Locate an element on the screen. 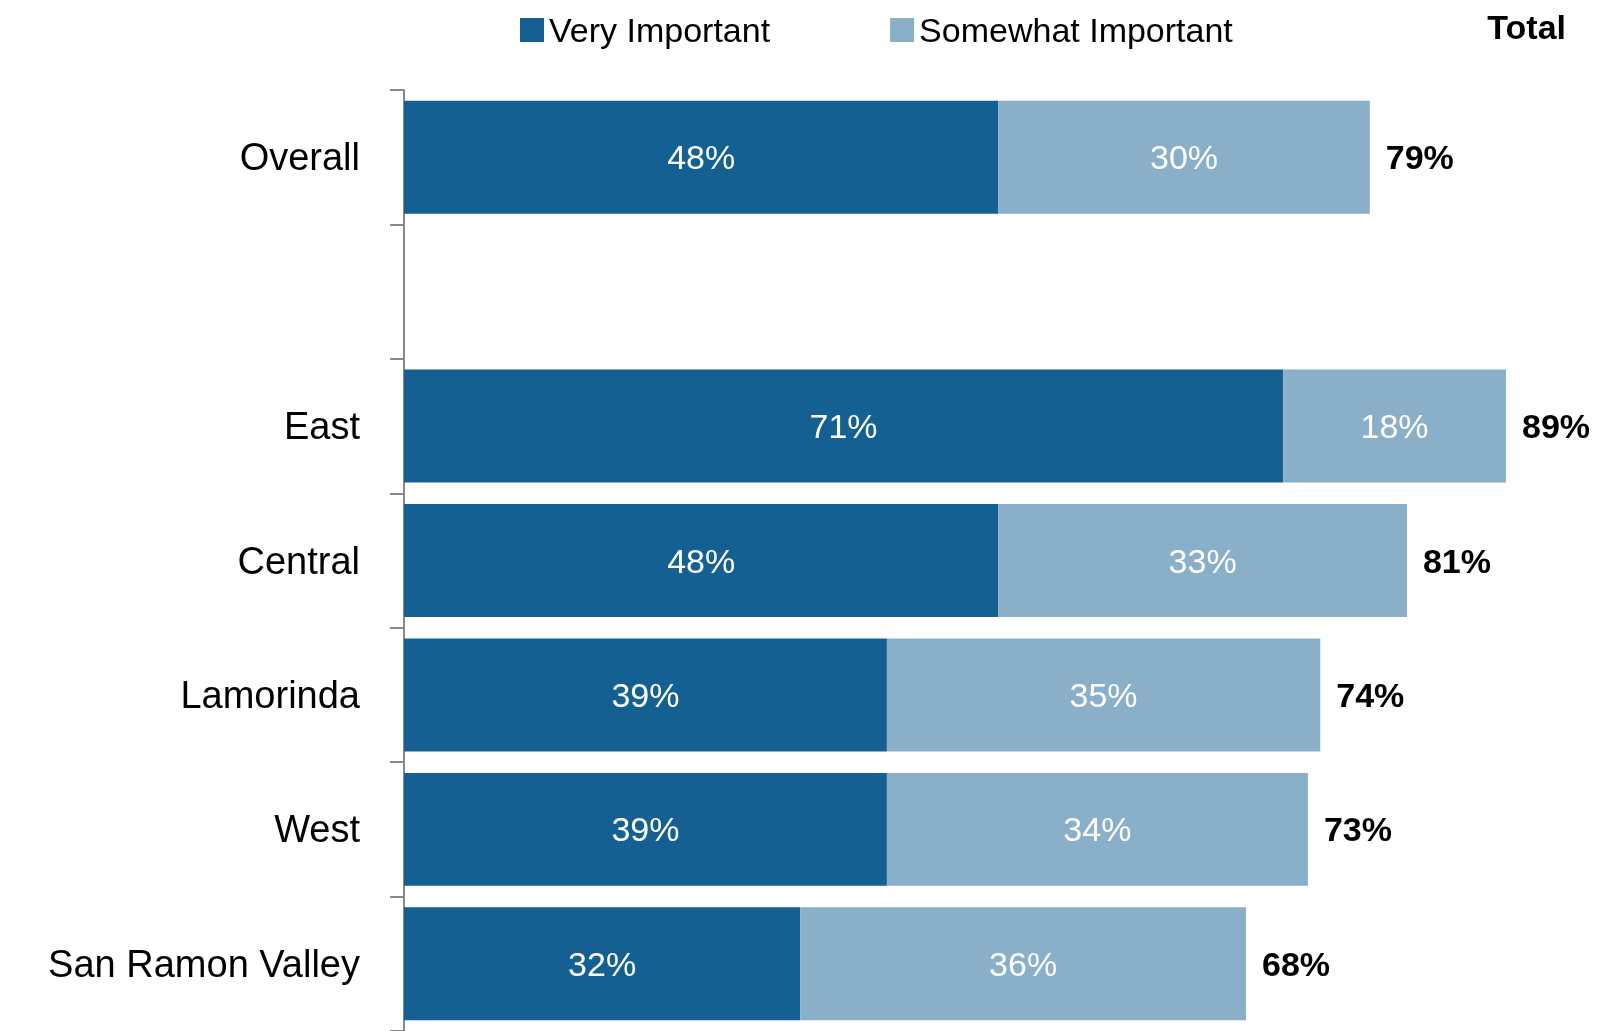 This screenshot has height=1031, width=1604. y-tick-label: East is located at coordinates (322, 426).